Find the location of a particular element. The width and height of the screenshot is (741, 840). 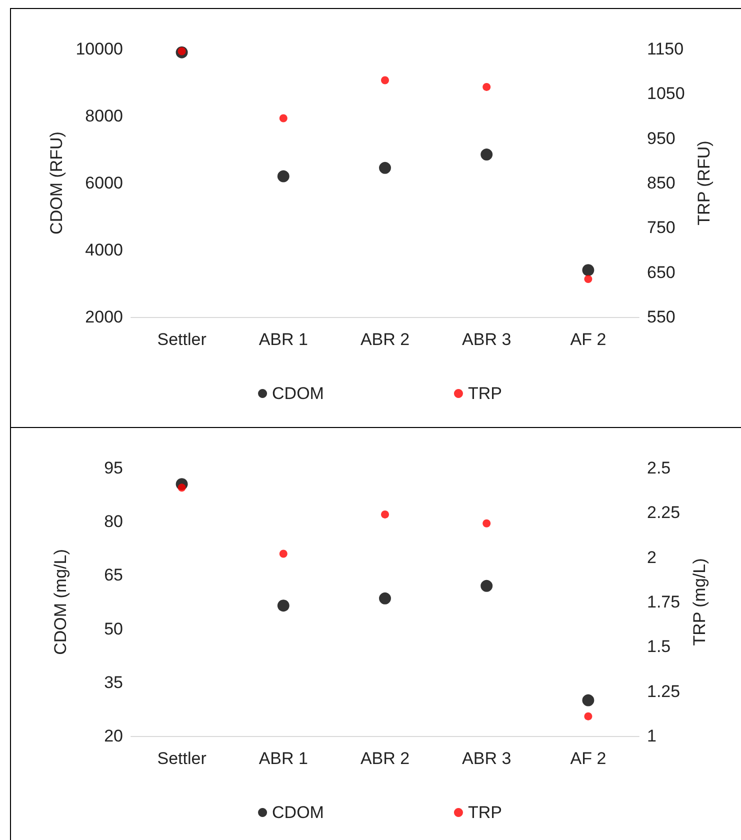

y2-tick-label: 1150 is located at coordinates (665, 49).